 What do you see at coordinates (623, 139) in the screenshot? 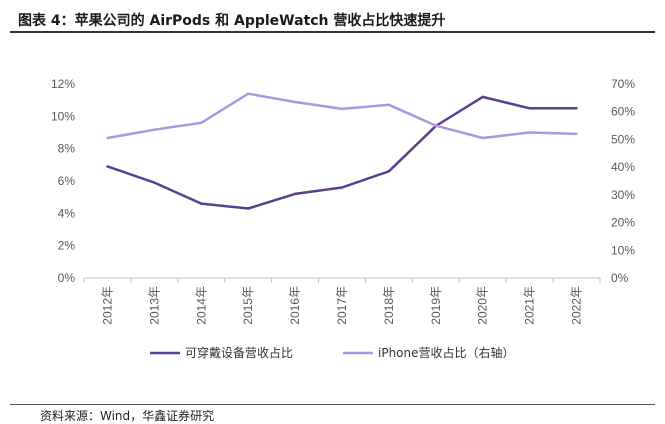
I see `right-axis-tick-label: 50%` at bounding box center [623, 139].